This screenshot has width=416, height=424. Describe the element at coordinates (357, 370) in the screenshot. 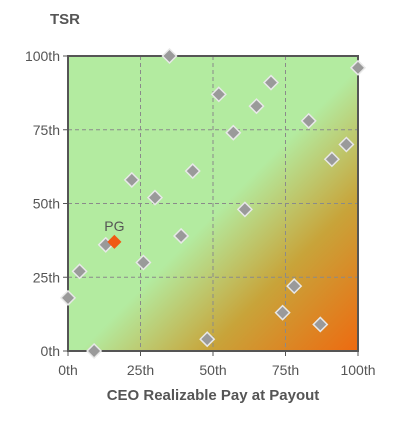

I see `x-tick-label: 100th` at that location.